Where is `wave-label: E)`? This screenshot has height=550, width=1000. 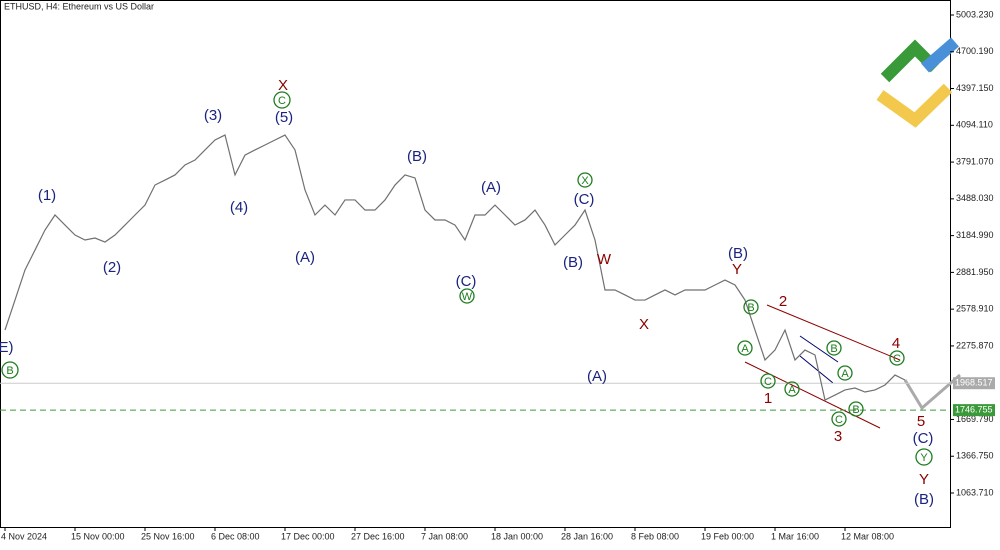
wave-label: E) is located at coordinates (7, 347).